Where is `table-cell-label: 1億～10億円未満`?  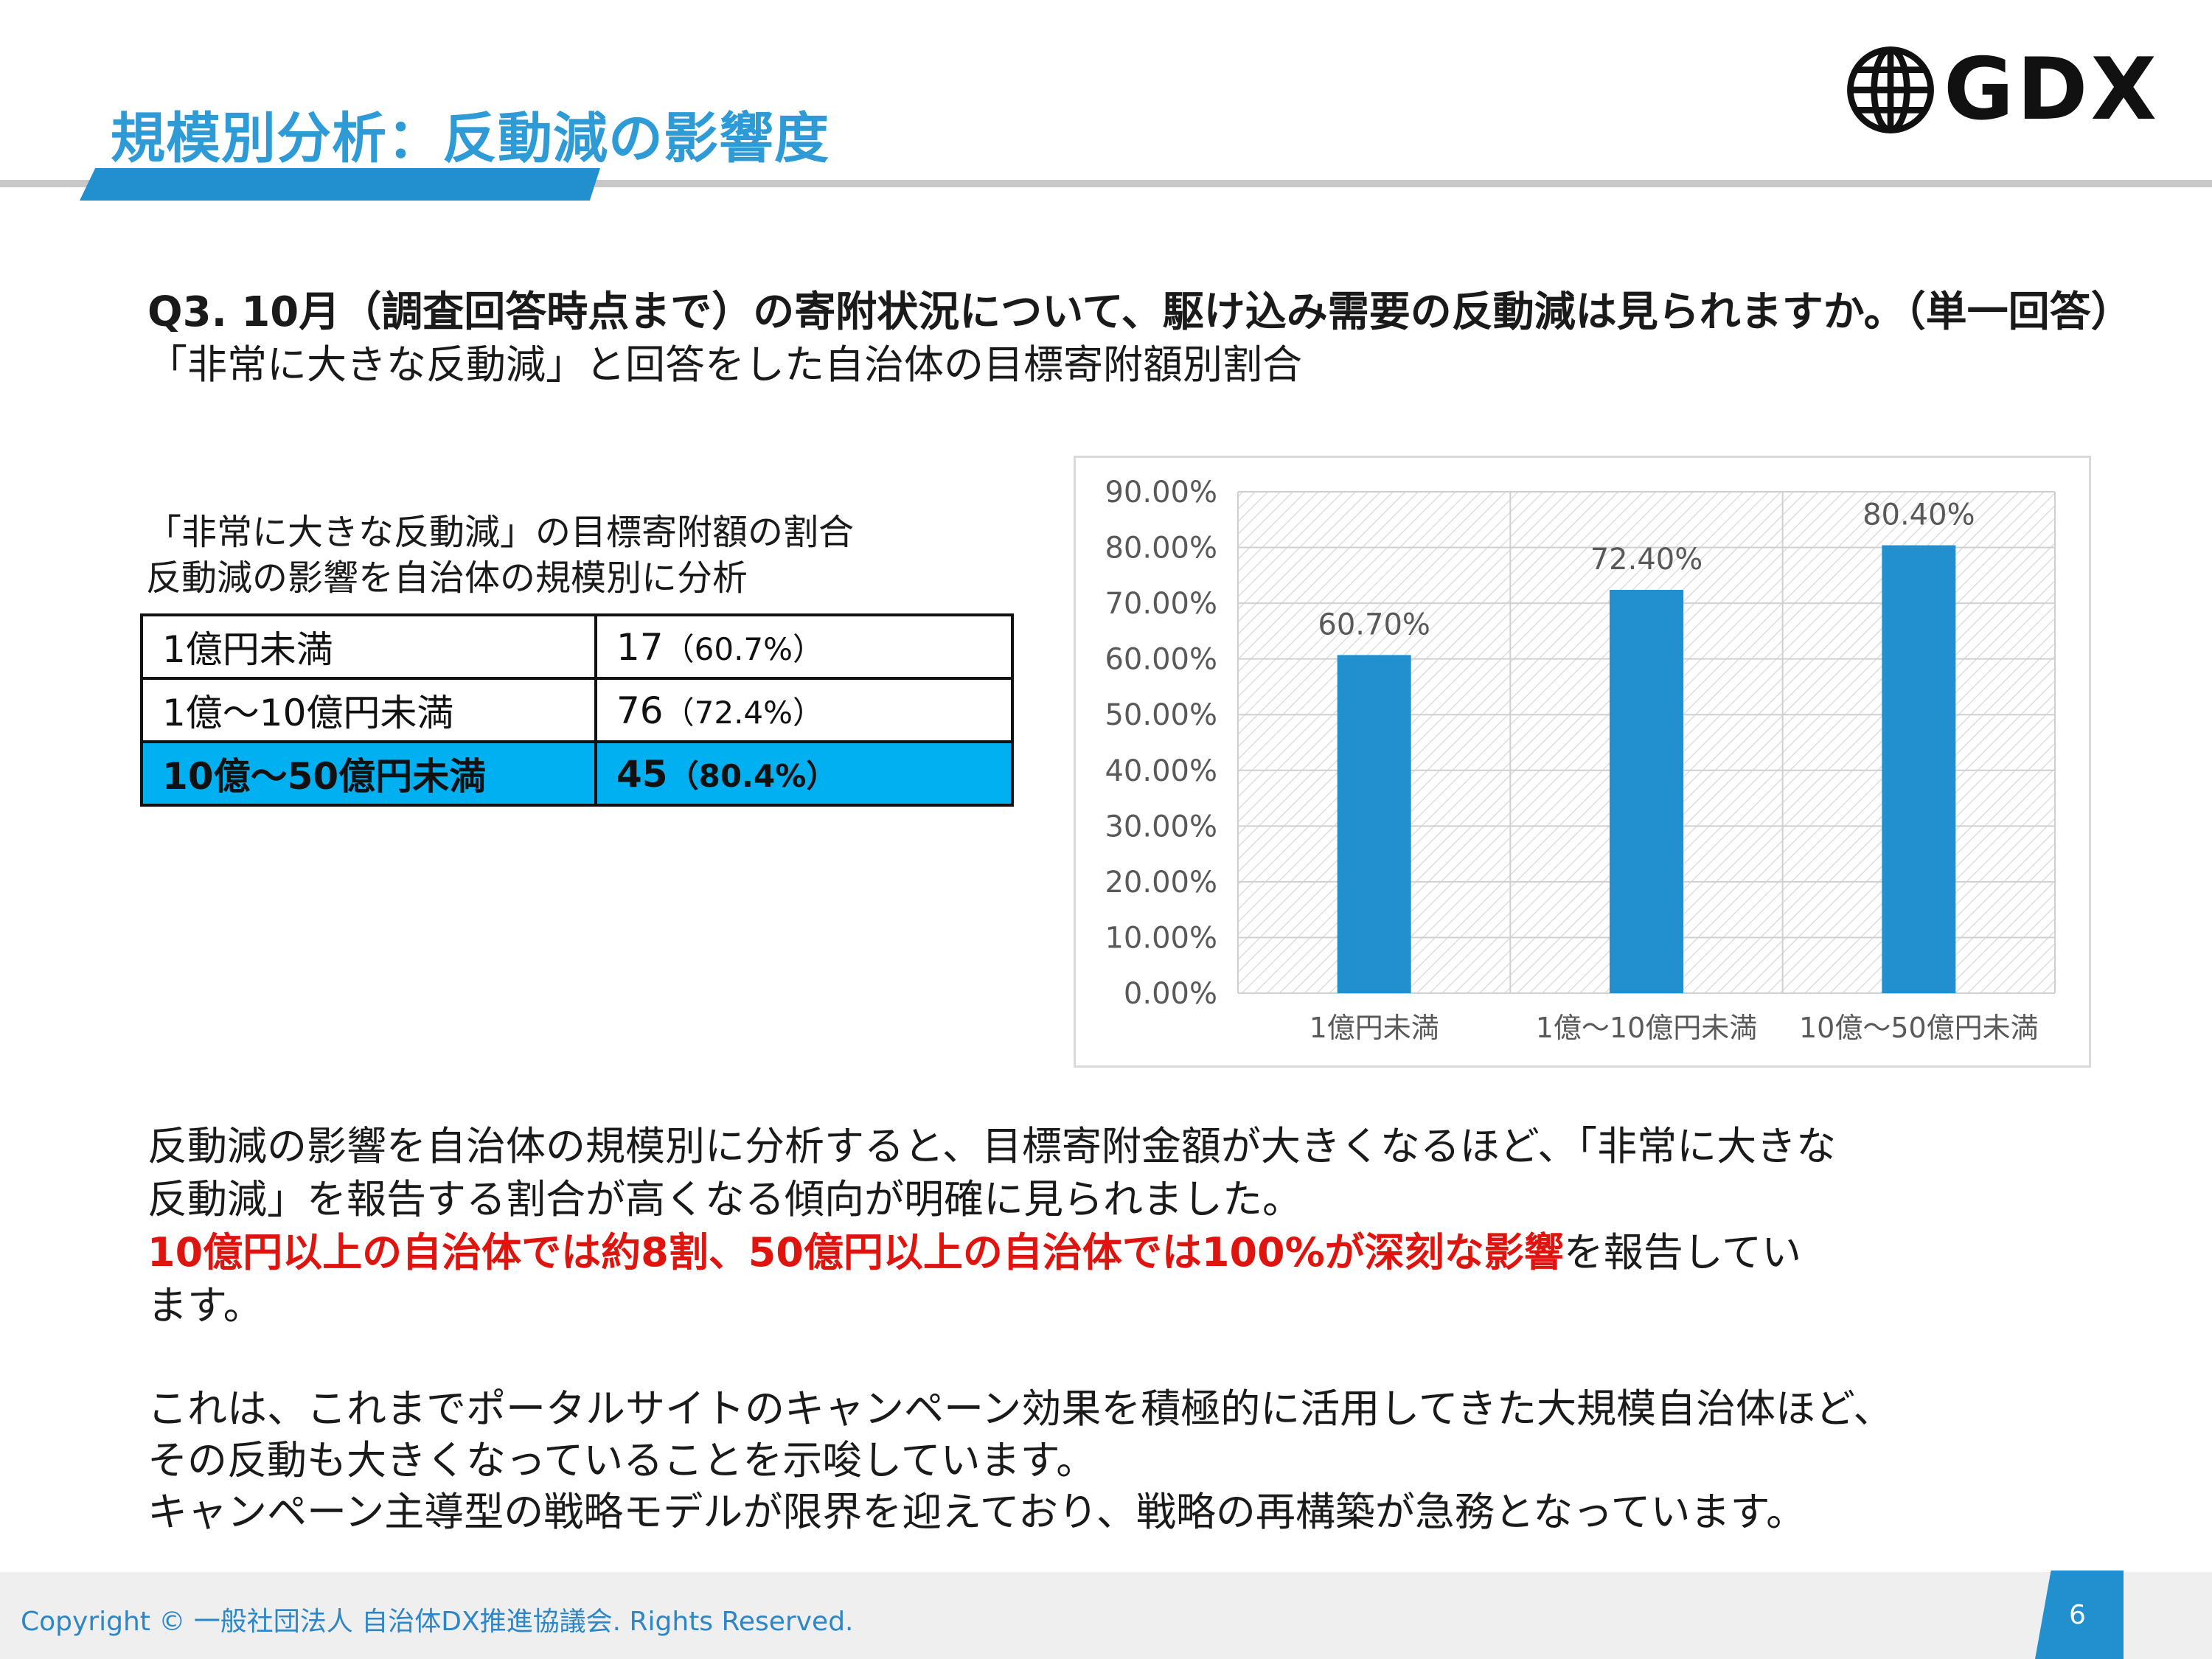
table-cell-label: 1億～10億円未満 is located at coordinates (368, 710).